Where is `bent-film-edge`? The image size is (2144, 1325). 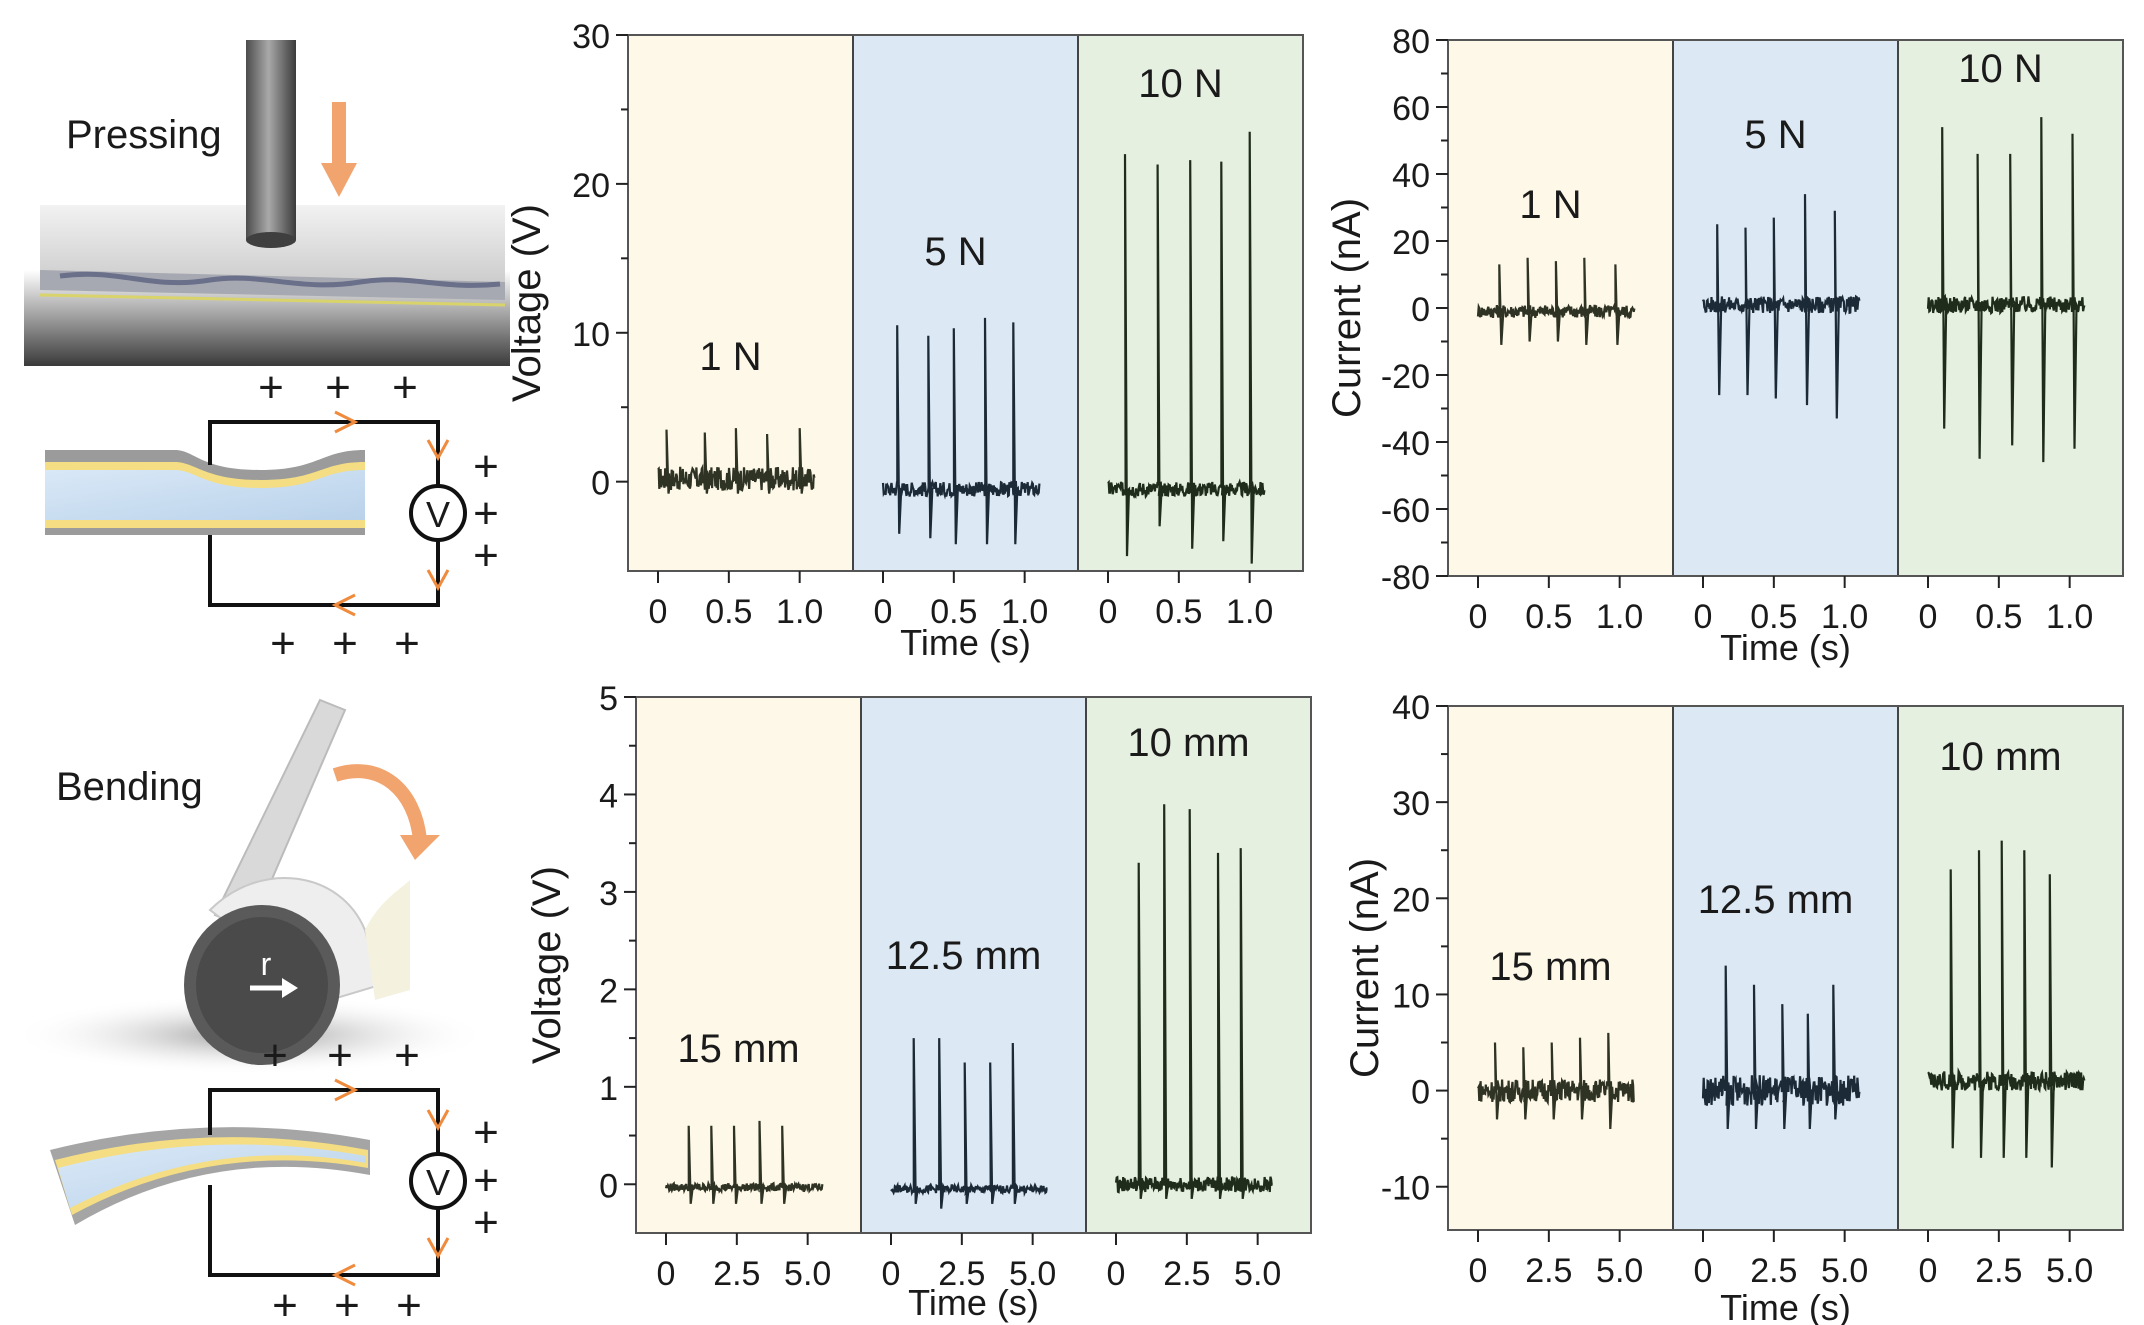
bent-film-edge is located at coordinates (387, 940).